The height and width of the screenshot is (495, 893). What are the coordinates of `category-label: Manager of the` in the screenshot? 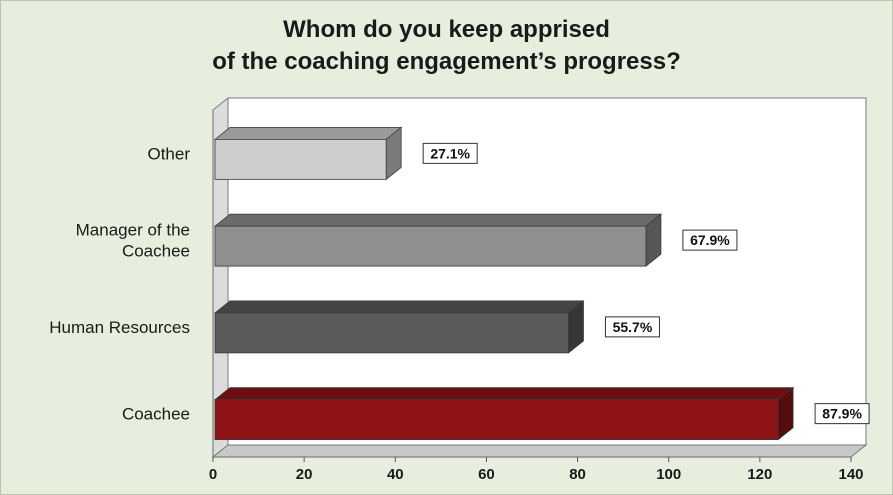 It's located at (133, 230).